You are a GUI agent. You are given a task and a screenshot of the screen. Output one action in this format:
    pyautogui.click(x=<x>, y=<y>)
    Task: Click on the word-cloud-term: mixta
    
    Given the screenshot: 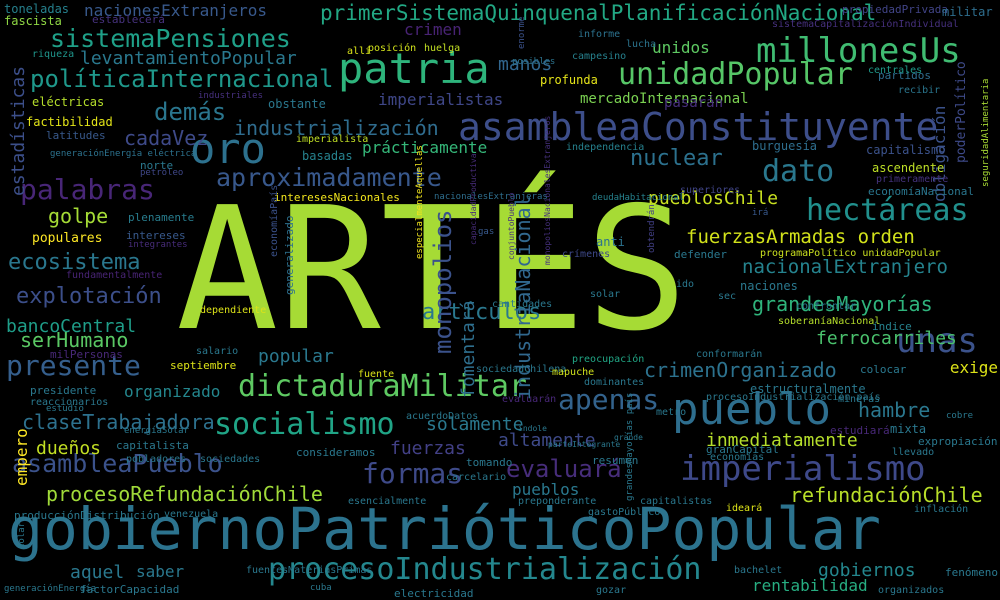 What is the action you would take?
    pyautogui.click(x=908, y=429)
    